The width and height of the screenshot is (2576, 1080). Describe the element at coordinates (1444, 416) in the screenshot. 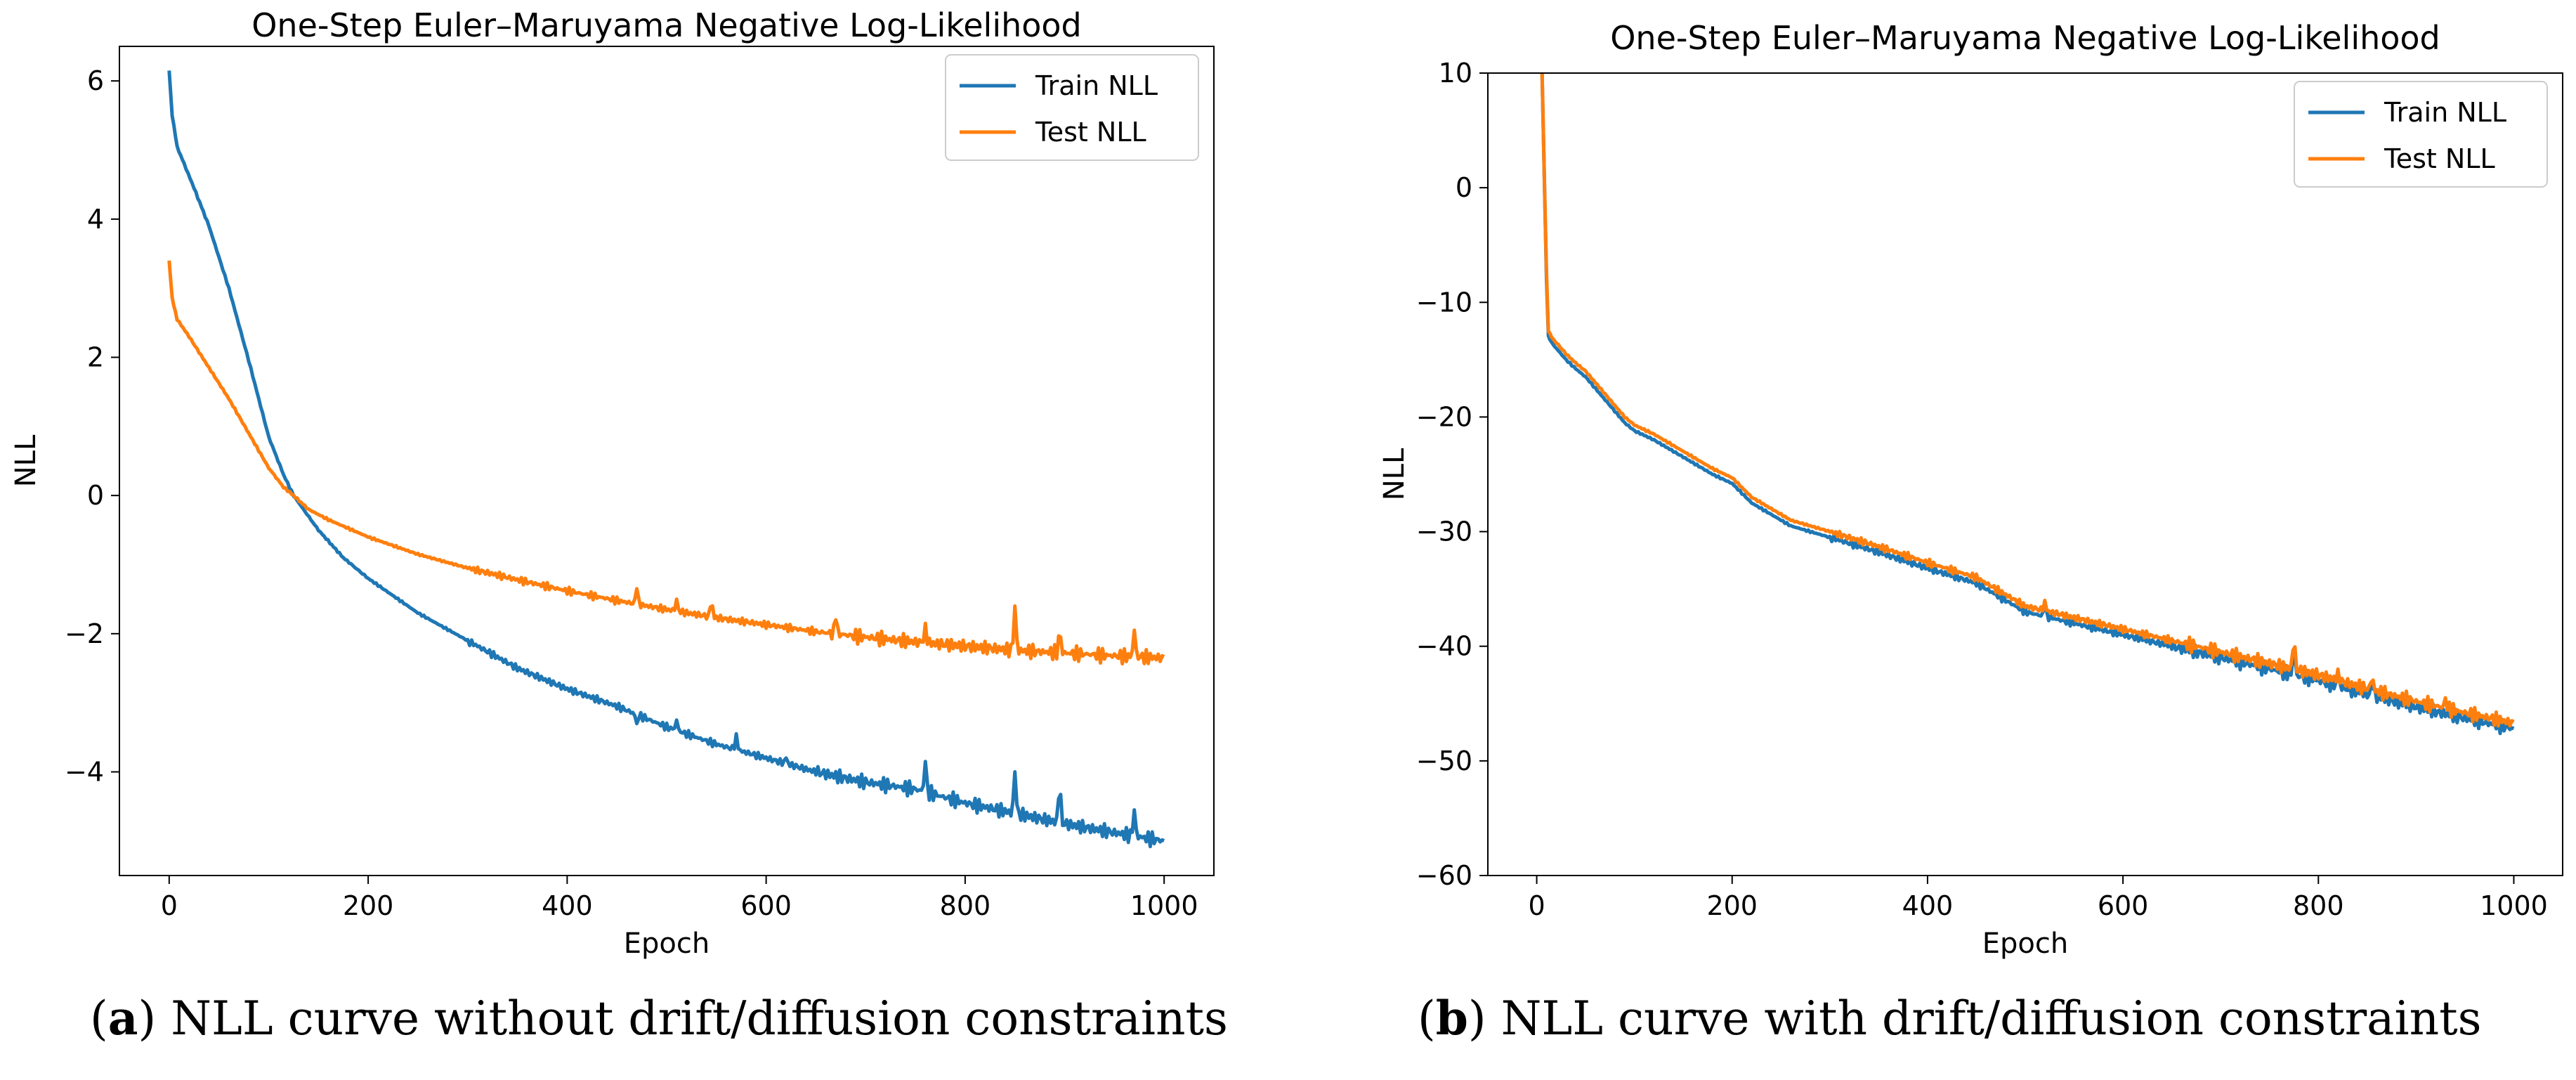

I see `y-tick-label: −20` at that location.